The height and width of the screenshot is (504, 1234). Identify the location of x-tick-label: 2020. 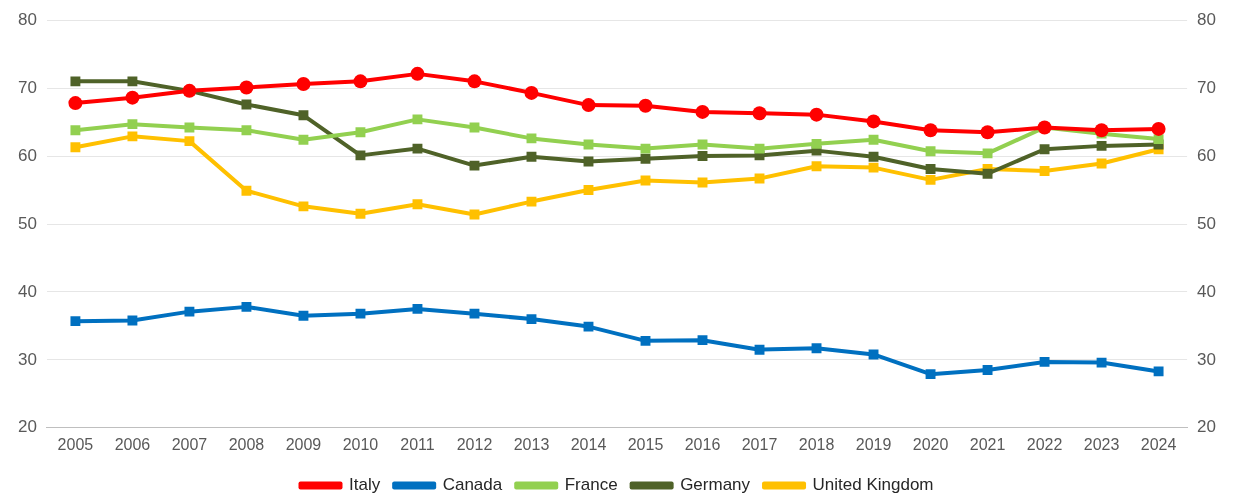
(930, 444).